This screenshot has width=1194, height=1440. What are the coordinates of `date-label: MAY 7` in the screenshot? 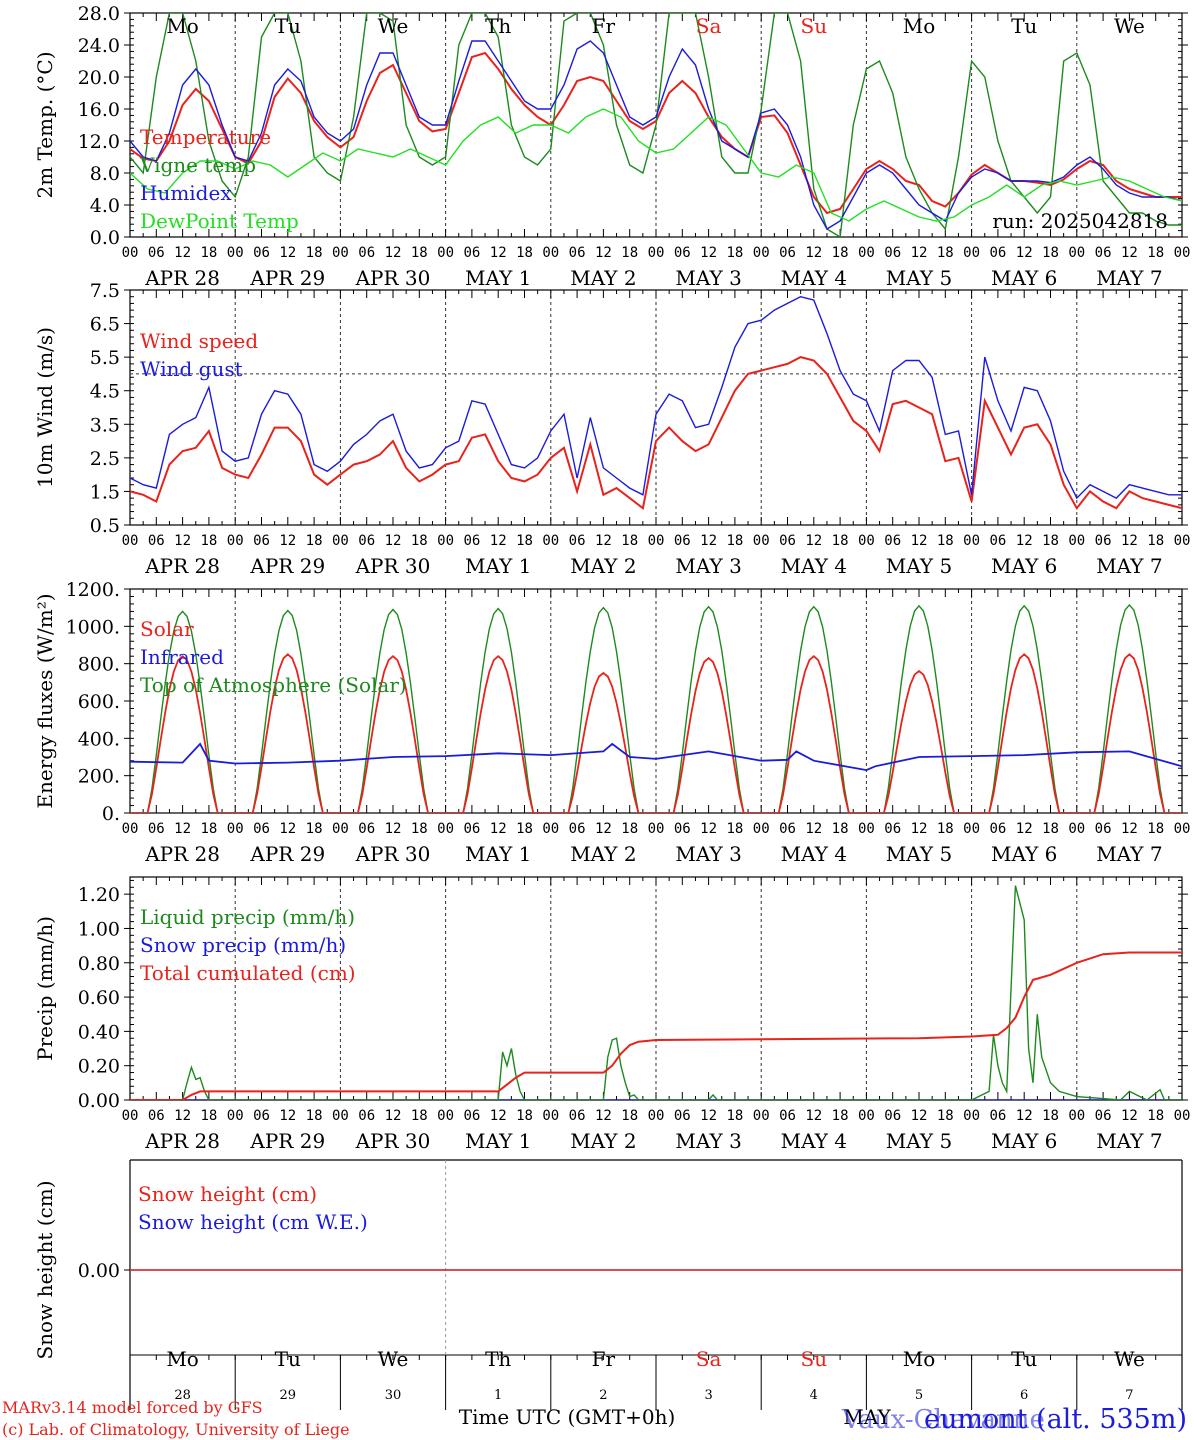 It's located at (1129, 278).